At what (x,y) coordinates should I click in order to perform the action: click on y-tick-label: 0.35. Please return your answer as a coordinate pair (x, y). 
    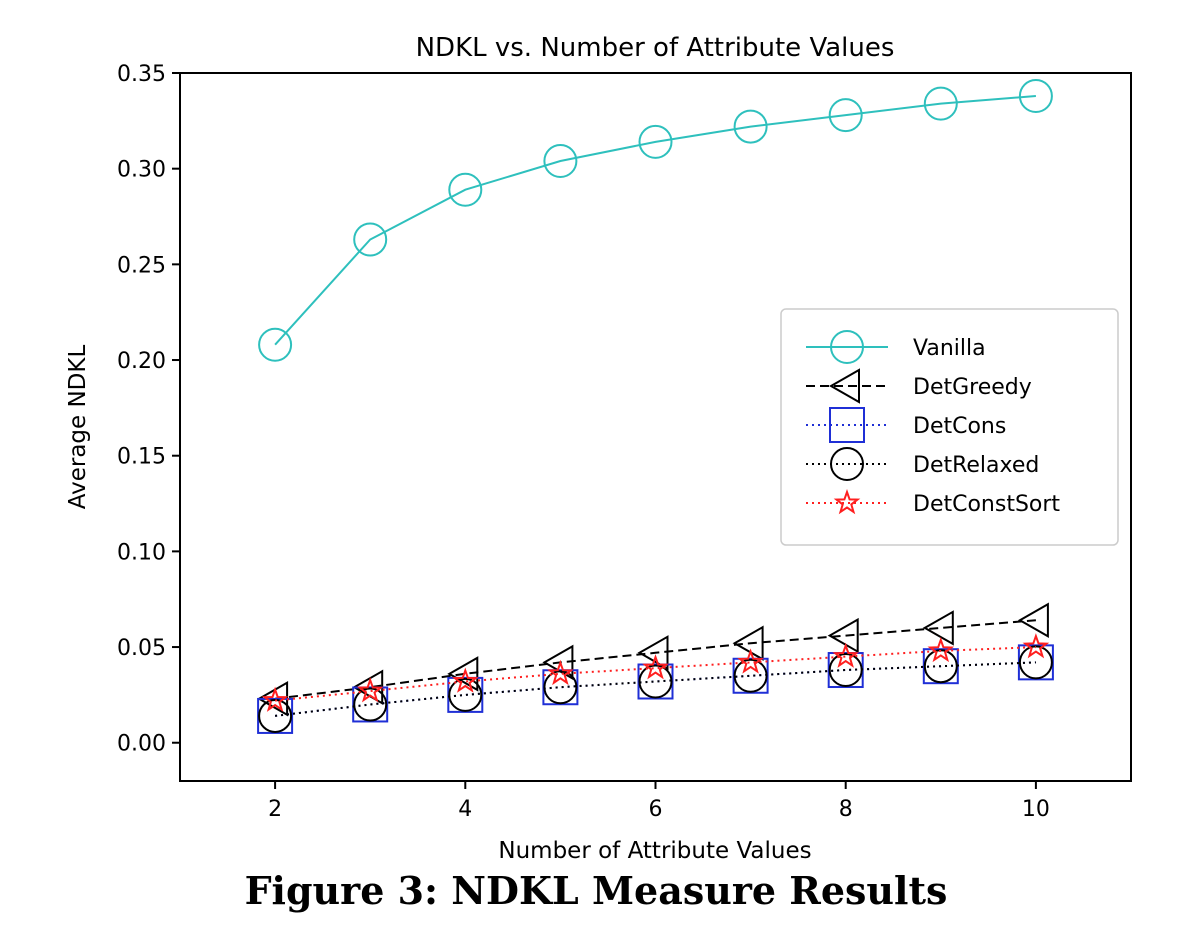
    Looking at the image, I should click on (141, 74).